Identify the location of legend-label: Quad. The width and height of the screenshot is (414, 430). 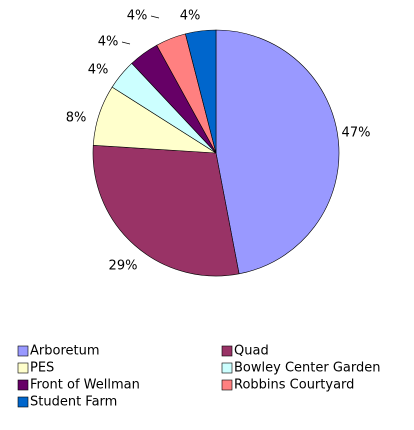
(251, 351).